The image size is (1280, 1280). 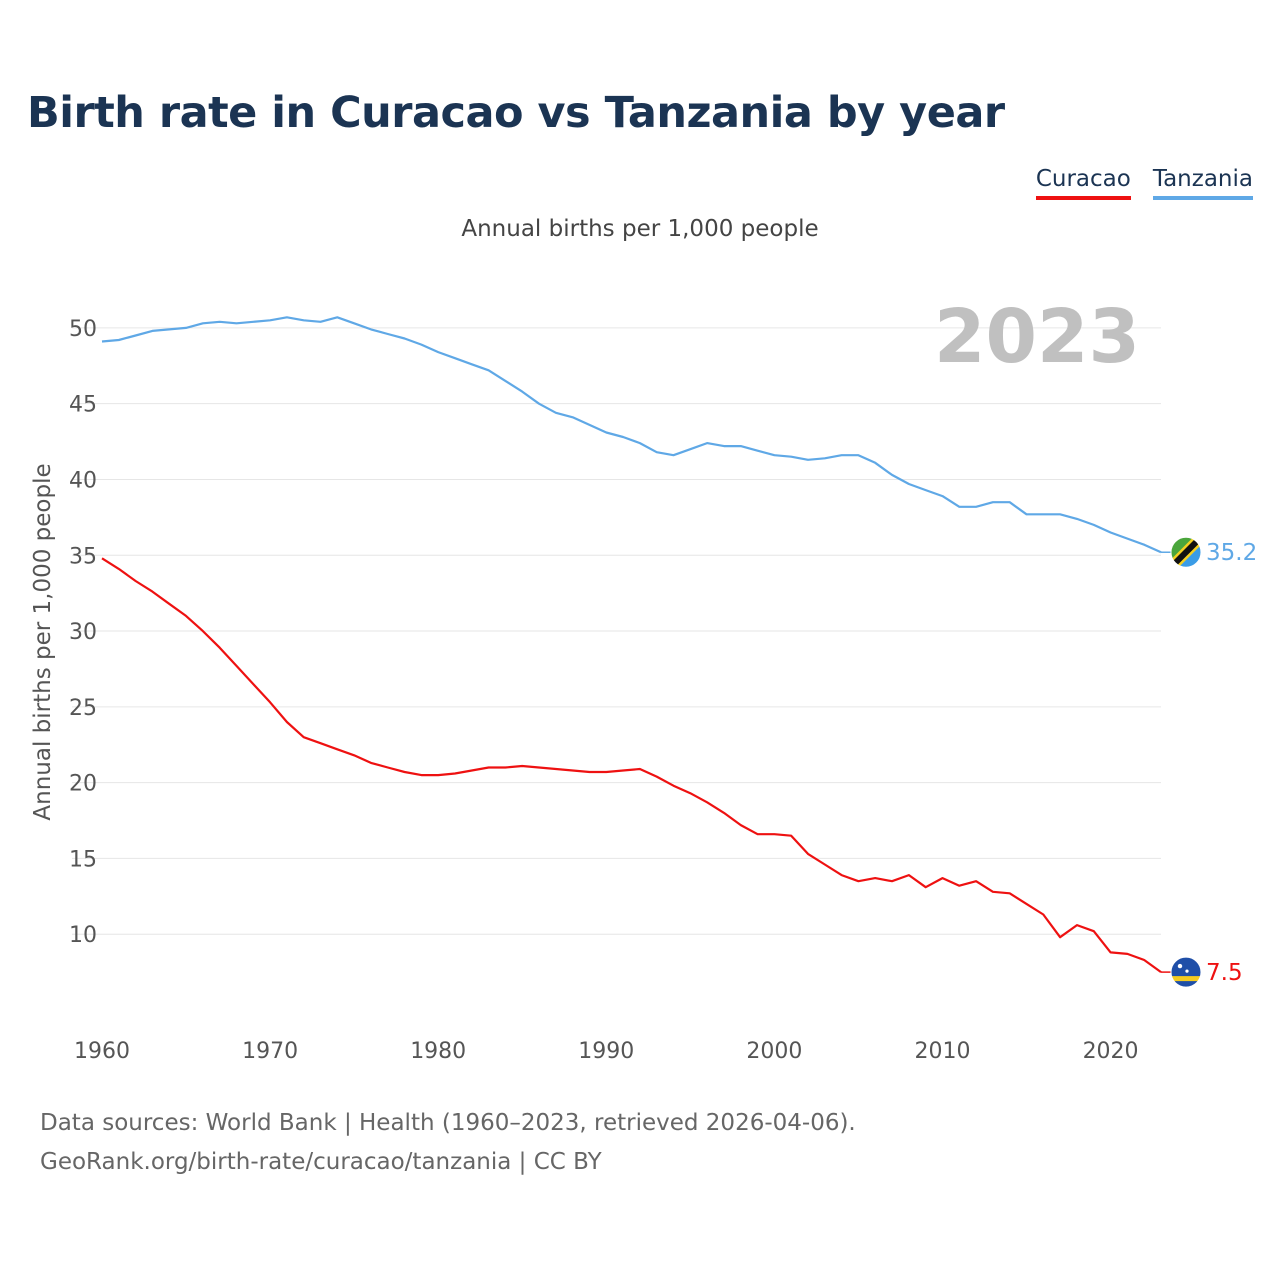 What do you see at coordinates (1224, 973) in the screenshot?
I see `end-value-label-curacao: 7.5` at bounding box center [1224, 973].